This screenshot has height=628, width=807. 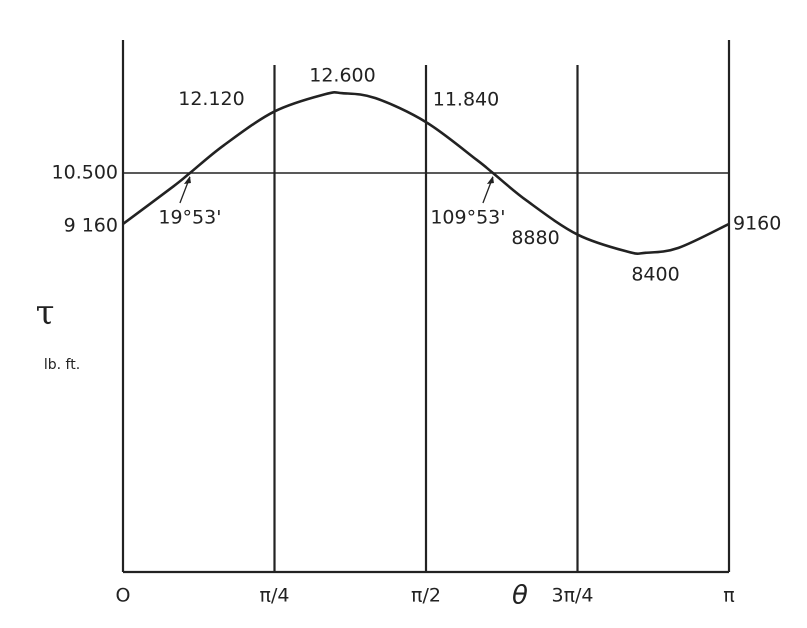 I want to click on annotation: 109°53', so click(x=467, y=218).